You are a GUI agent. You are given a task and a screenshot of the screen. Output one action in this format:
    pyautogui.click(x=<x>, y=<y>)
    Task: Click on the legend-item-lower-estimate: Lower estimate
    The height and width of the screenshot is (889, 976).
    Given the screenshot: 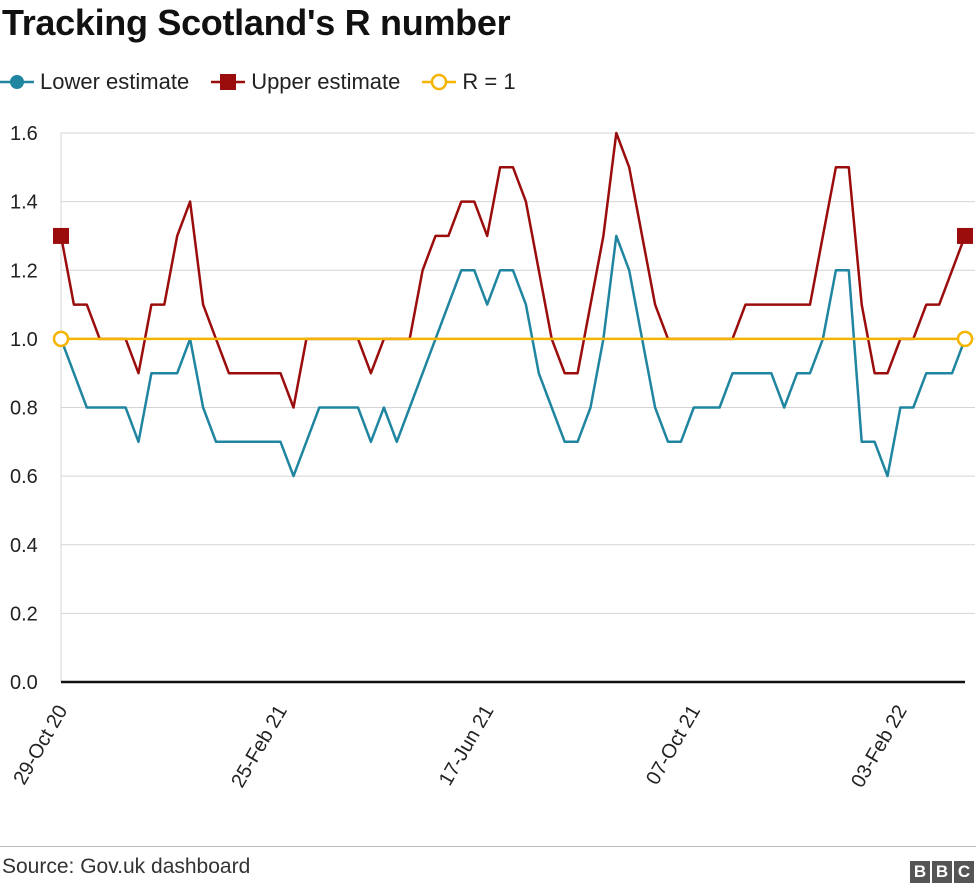 What is the action you would take?
    pyautogui.click(x=94, y=82)
    